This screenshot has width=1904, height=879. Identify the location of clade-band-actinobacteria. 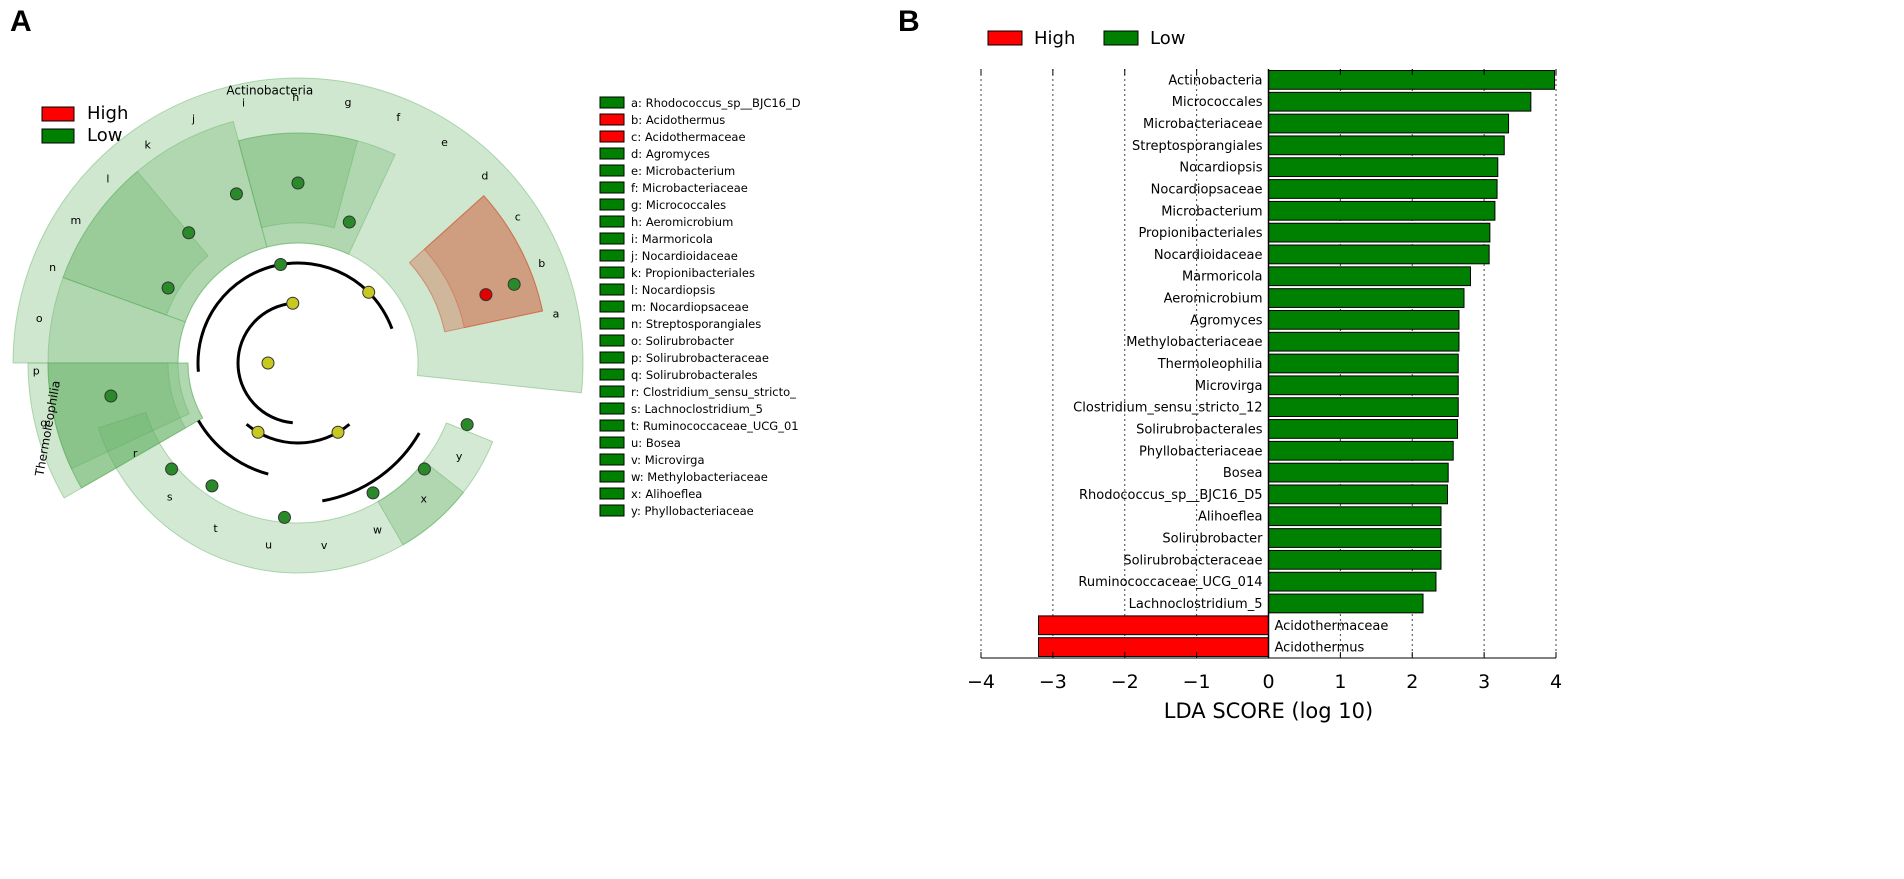
(298, 235).